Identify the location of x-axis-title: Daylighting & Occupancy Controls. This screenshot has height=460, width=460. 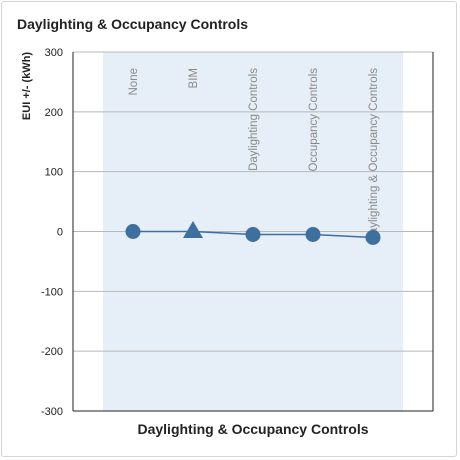
(252, 429).